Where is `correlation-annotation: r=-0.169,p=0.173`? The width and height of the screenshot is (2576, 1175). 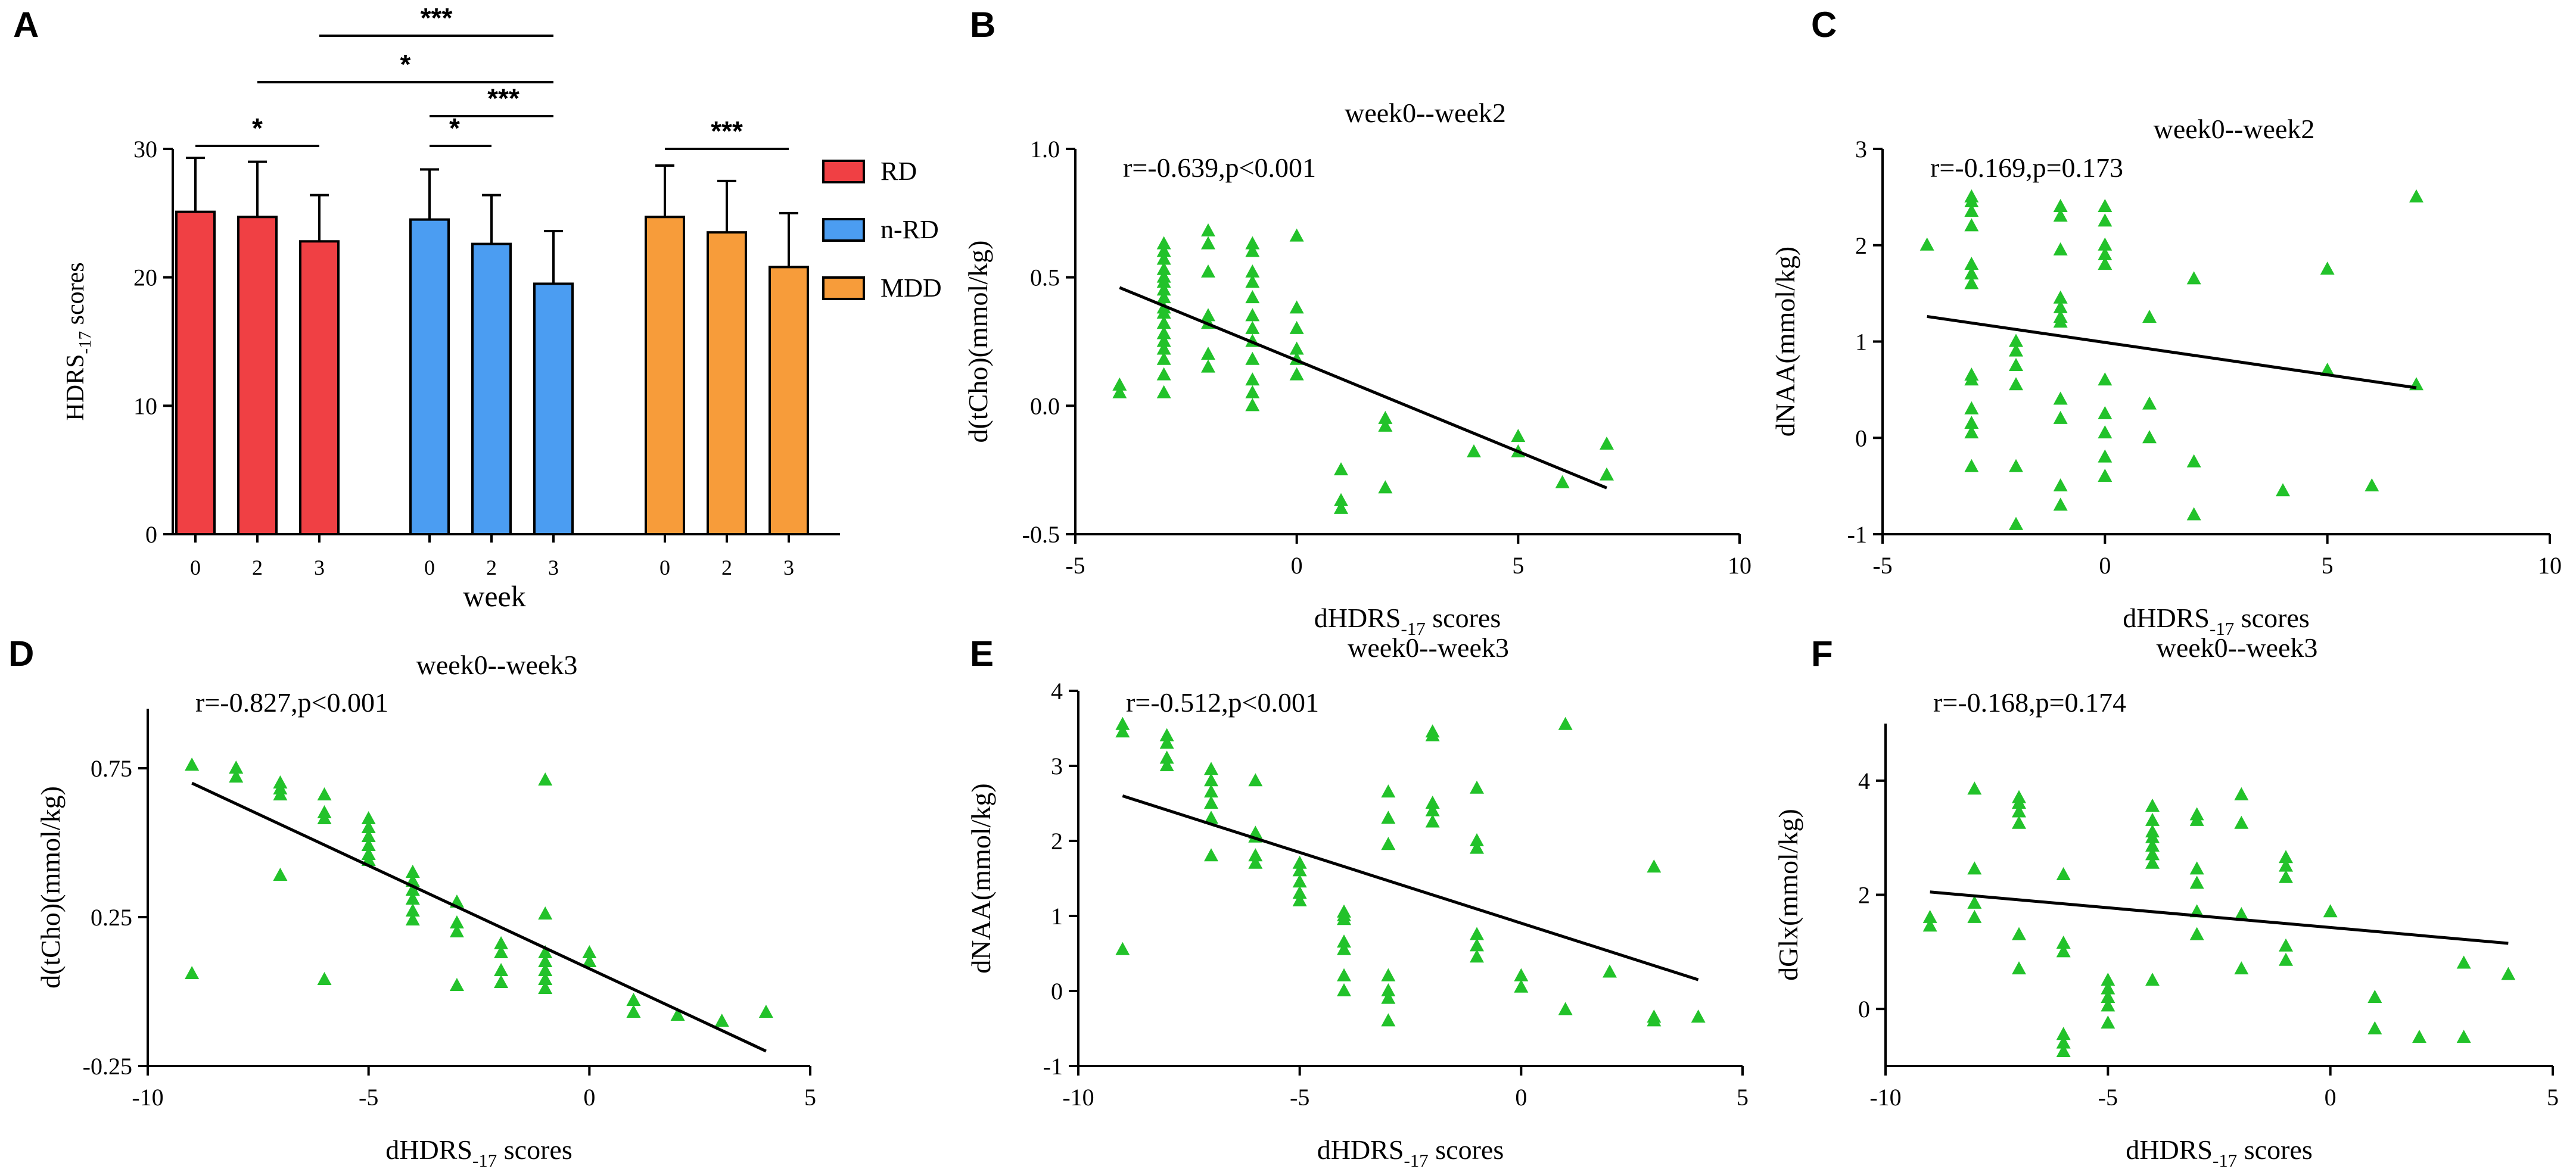
correlation-annotation: r=-0.169,p=0.173 is located at coordinates (2026, 167).